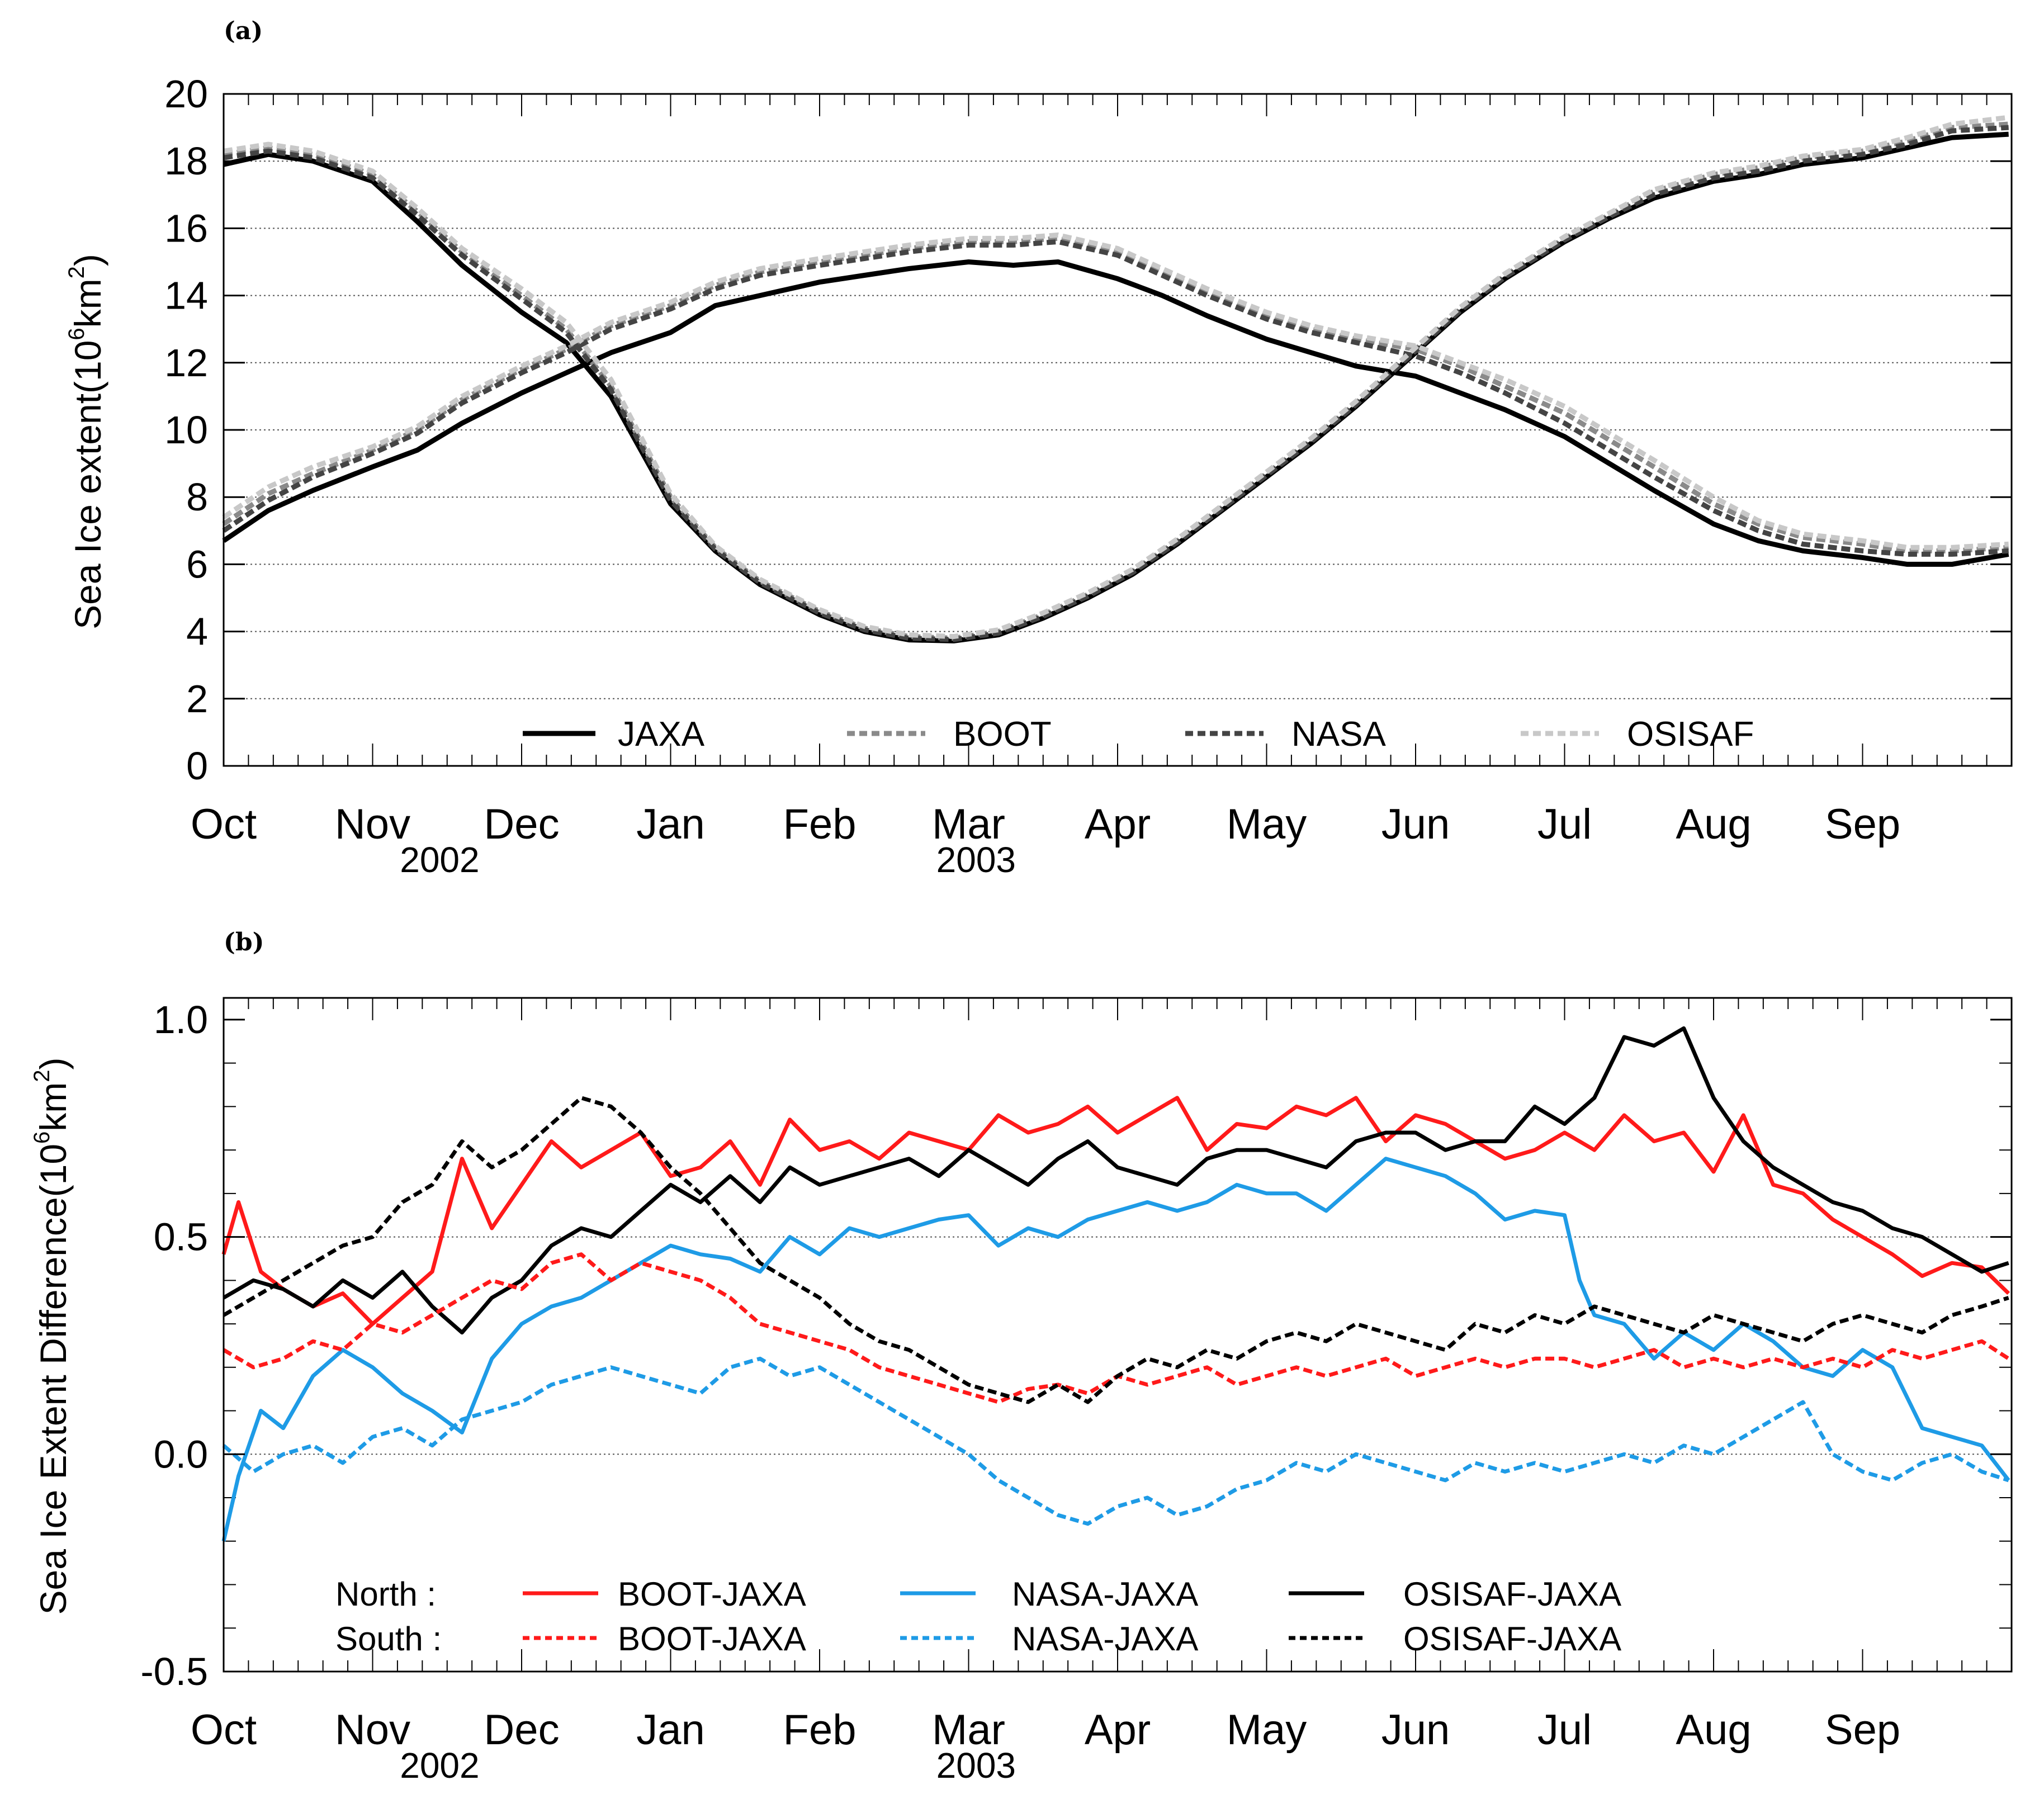 This screenshot has height=1799, width=2044. What do you see at coordinates (661, 734) in the screenshot?
I see `svg-text: JAXA` at bounding box center [661, 734].